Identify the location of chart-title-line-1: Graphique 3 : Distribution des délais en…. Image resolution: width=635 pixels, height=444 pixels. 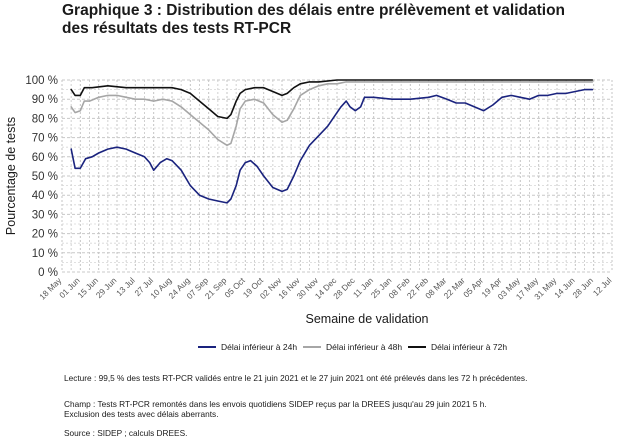
(314, 10).